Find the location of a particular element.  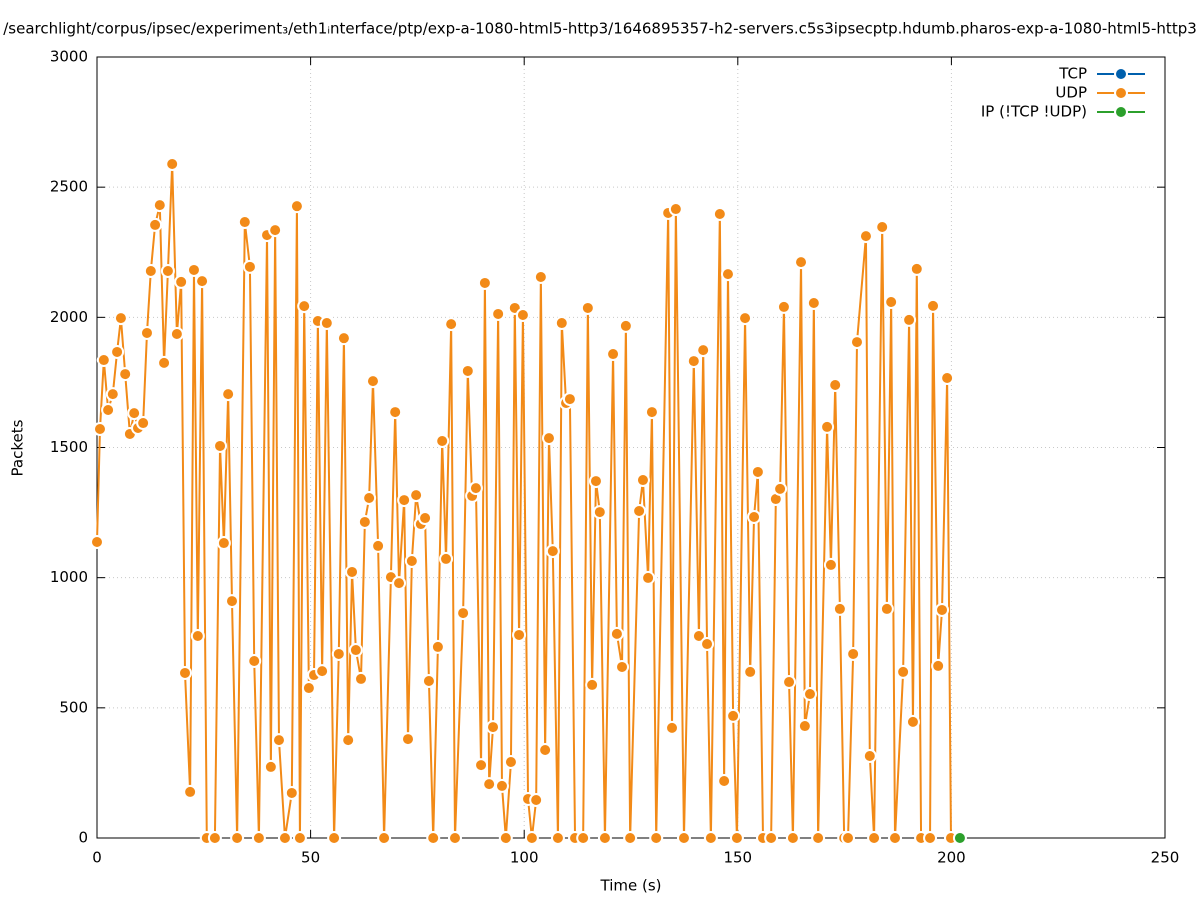

y-tick-label: 500 is located at coordinates (73, 707).